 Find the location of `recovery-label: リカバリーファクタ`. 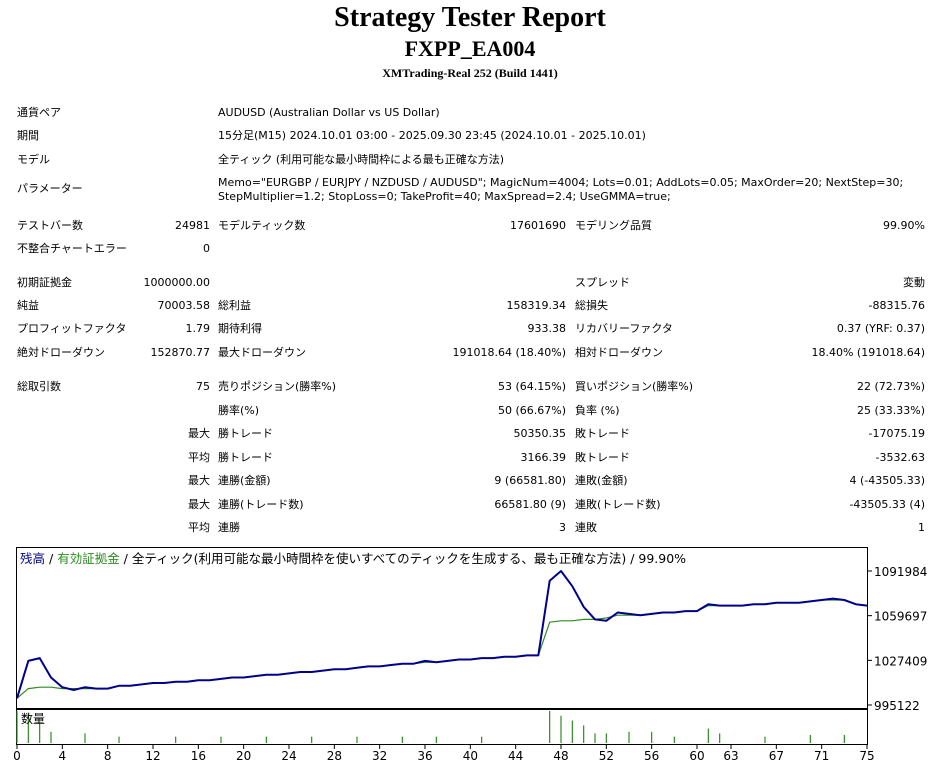

recovery-label: リカバリーファクタ is located at coordinates (624, 328).